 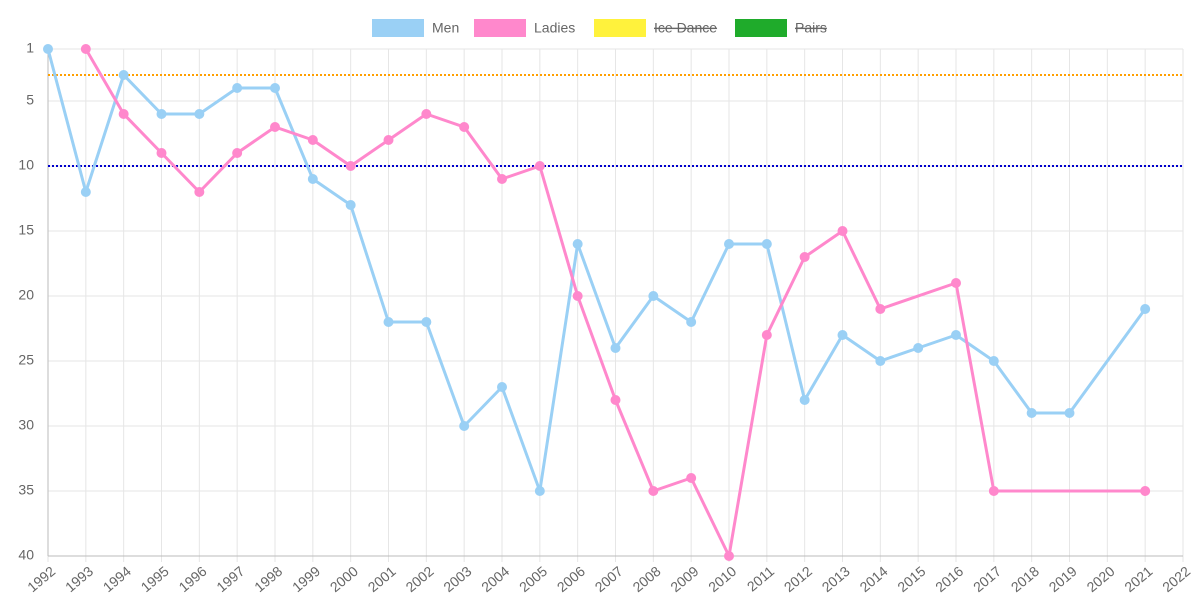 I want to click on x-tick-label: 2005, so click(x=533, y=579).